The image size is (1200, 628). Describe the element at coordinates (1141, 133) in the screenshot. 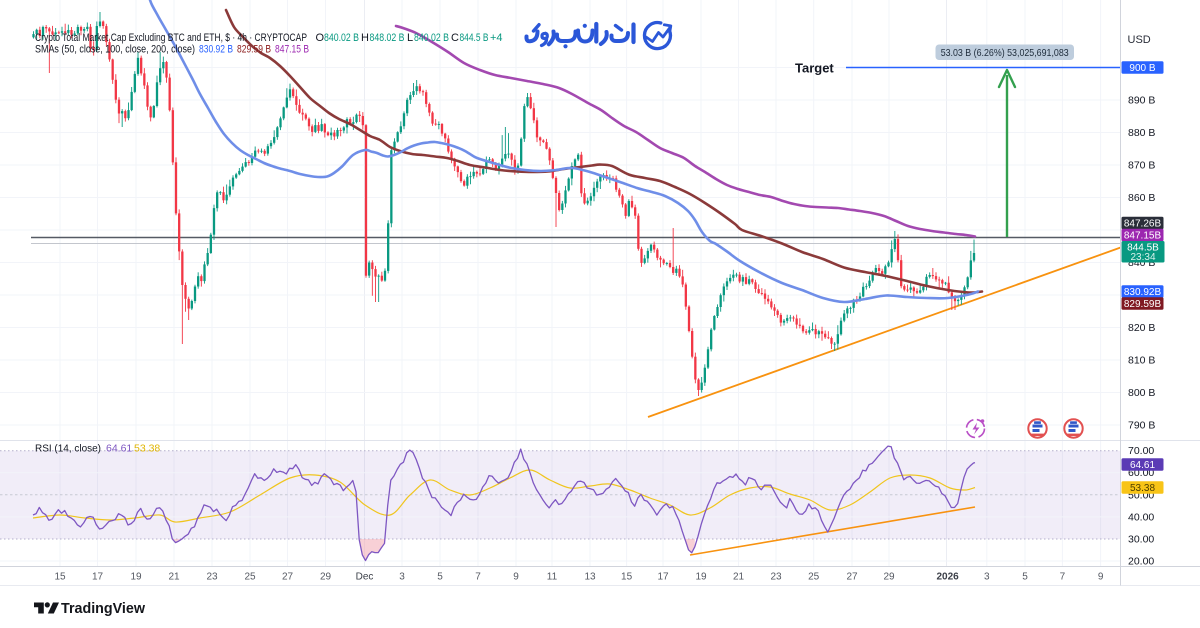

I see `svg-text: 880 B` at that location.